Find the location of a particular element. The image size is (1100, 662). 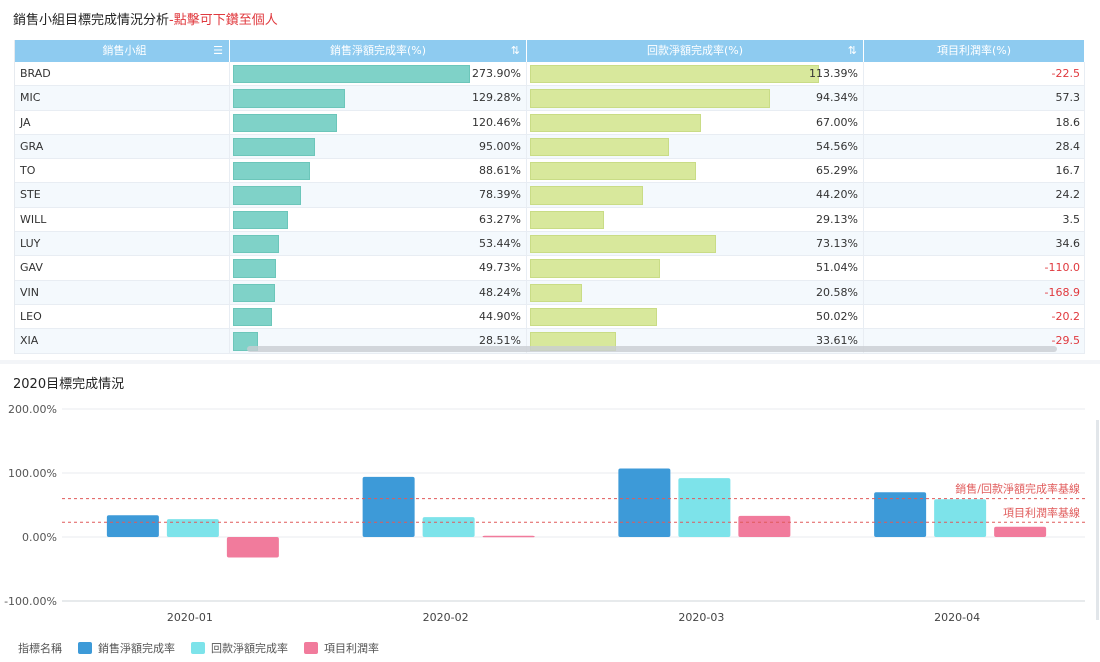

y-tick-label: 200.00% is located at coordinates (32, 409).